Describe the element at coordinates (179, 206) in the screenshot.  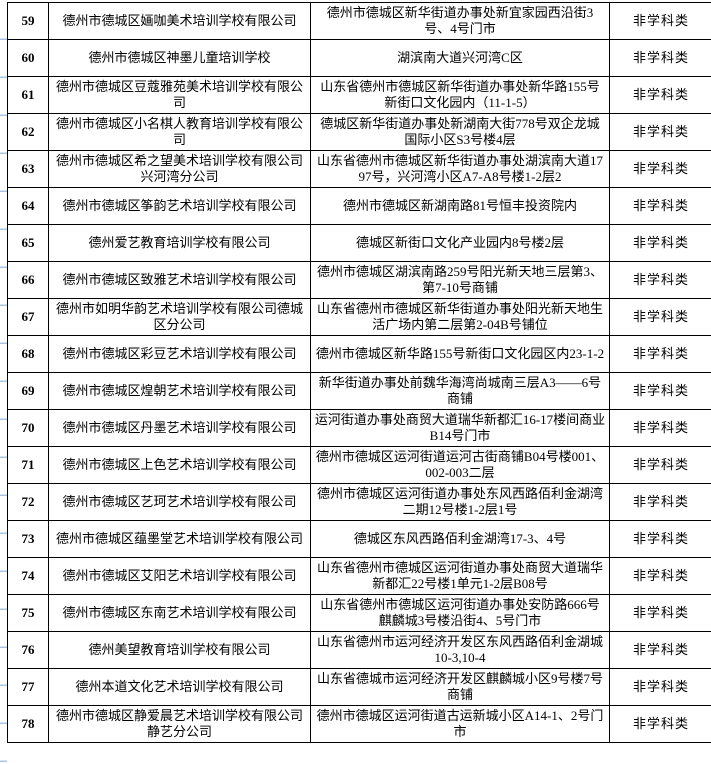
I see `school-name-cell: 德州市德城区筝韵艺术培训学校有限公司` at that location.